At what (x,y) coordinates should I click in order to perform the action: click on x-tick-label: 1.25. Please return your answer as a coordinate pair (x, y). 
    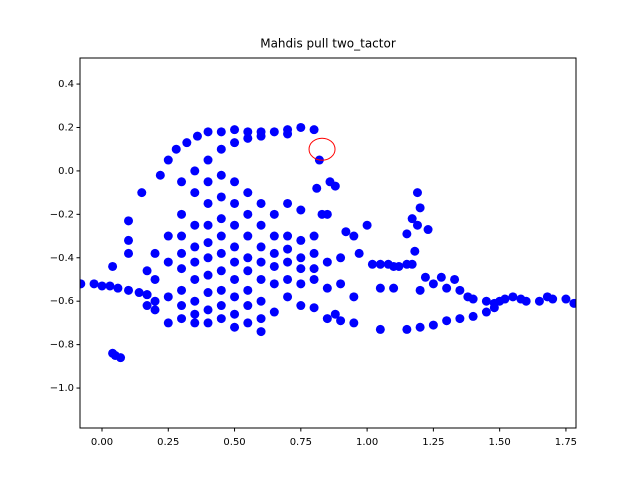
    Looking at the image, I should click on (433, 442).